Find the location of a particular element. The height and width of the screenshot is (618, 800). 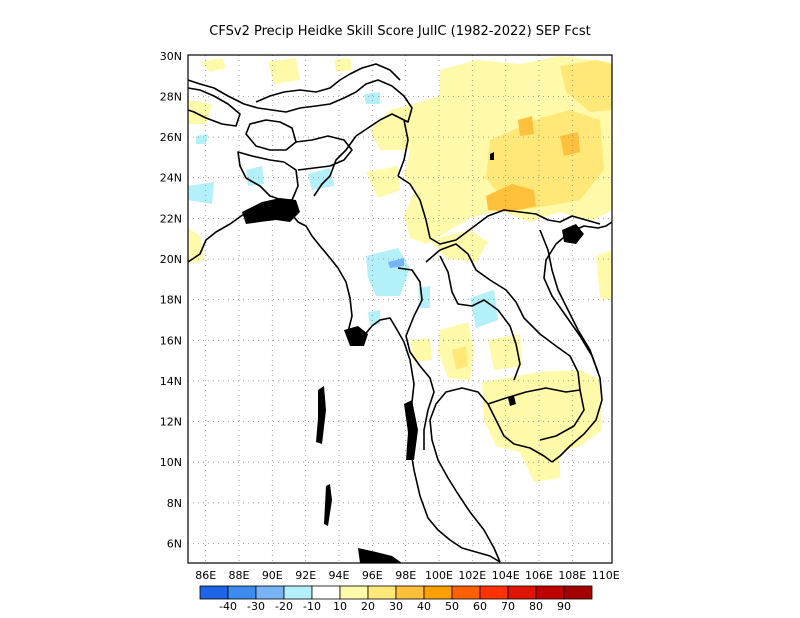

lat-label: 24N is located at coordinates (171, 178).